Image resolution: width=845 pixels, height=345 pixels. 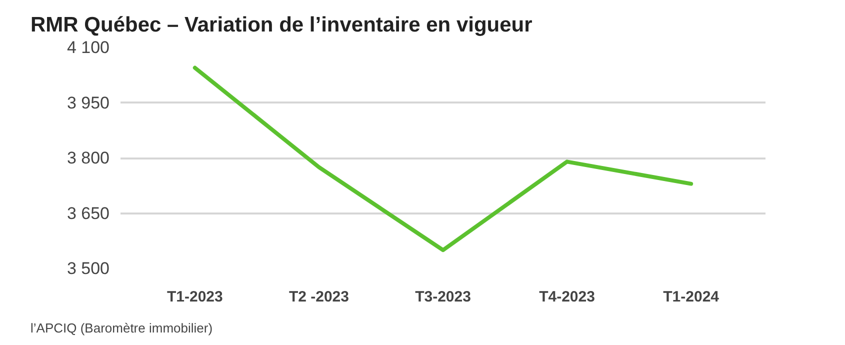 I want to click on x-tick-label: T4-2023, so click(x=567, y=297).